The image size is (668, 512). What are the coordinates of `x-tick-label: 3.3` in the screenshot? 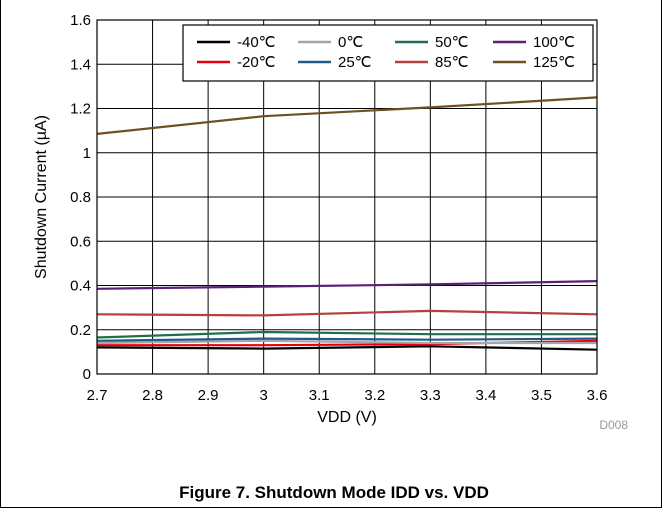 It's located at (430, 395).